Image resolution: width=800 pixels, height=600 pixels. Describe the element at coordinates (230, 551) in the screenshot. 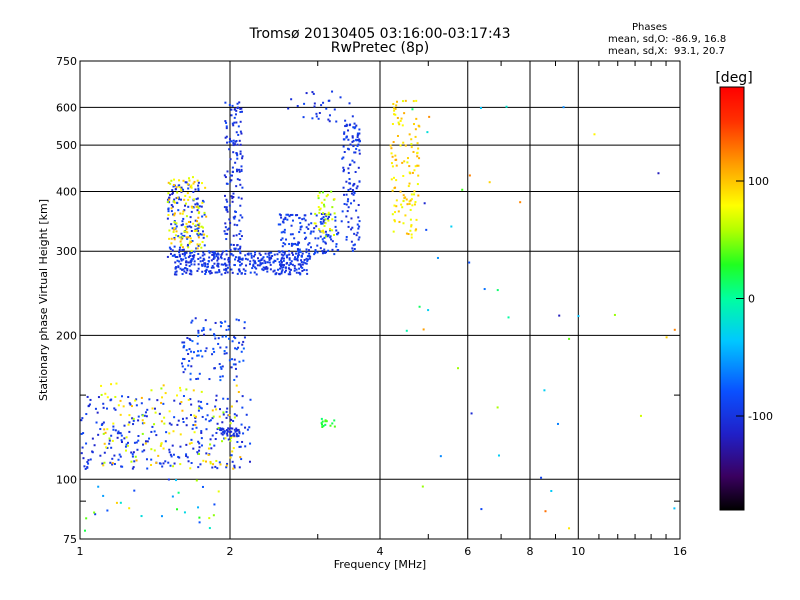

I see `x-tick-label: 2` at that location.